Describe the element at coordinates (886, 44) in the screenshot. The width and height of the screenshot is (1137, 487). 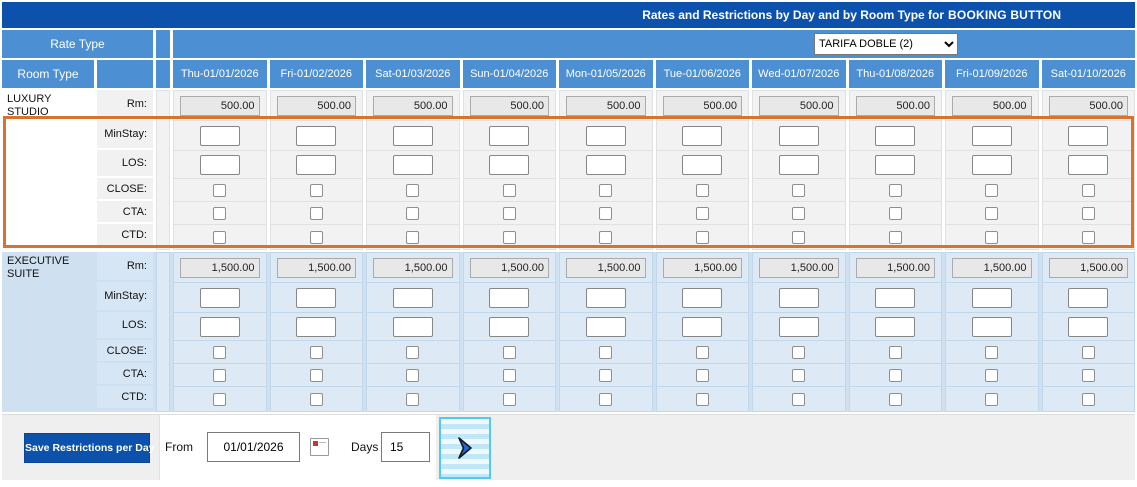
I see `rate-type-select: TARIFA DOBLE (2)` at that location.